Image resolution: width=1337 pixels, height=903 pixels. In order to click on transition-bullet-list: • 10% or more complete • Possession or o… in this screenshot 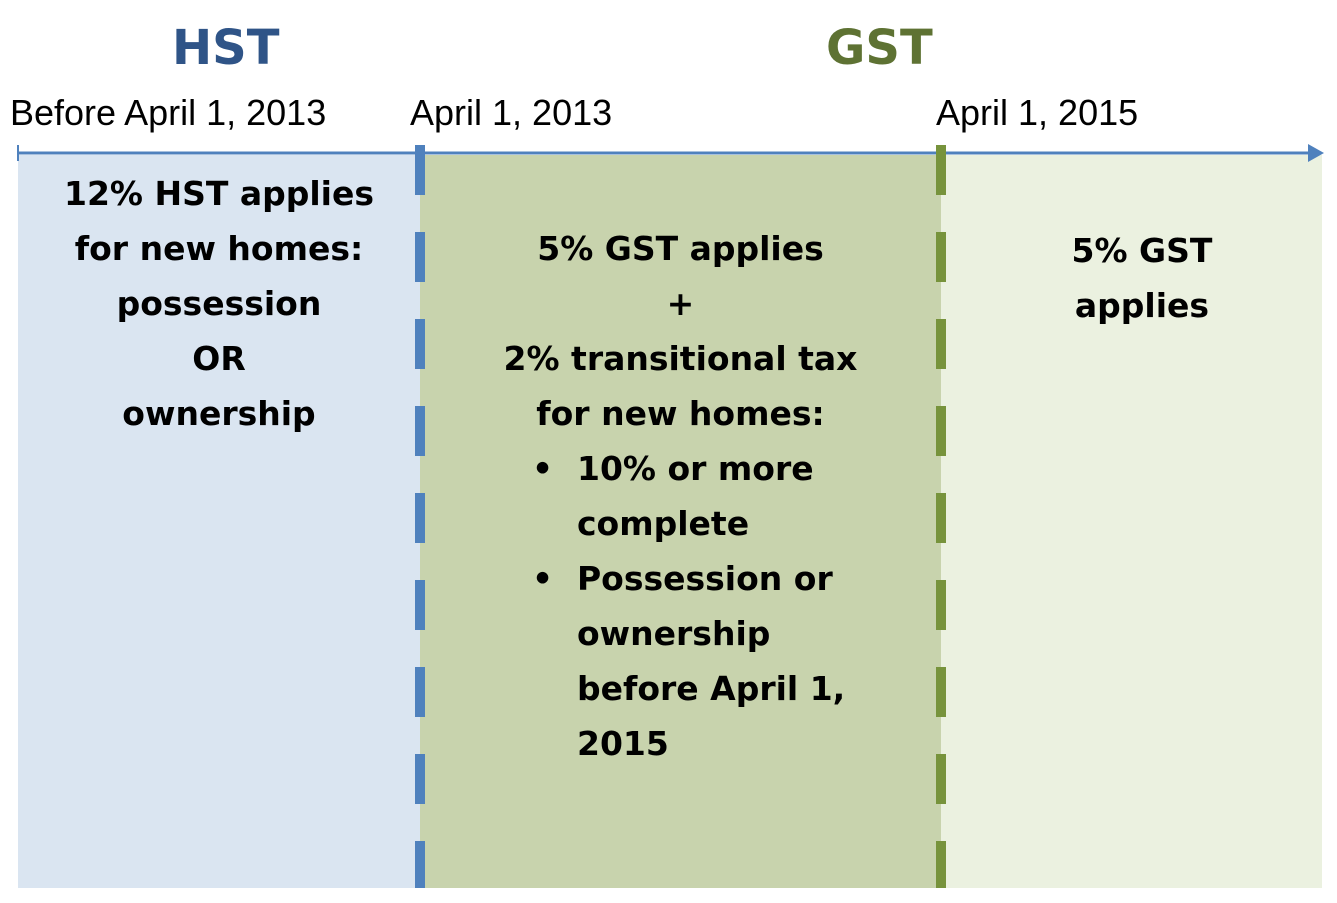, I will do `click(680, 606)`.